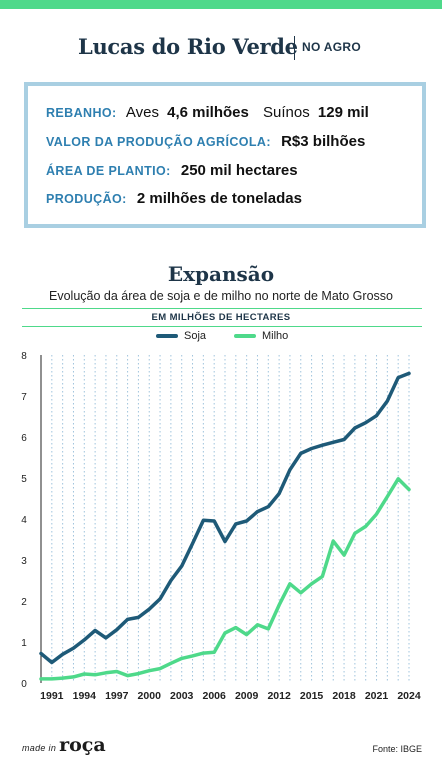 The height and width of the screenshot is (768, 442). I want to click on y-tick-label: 6, so click(24, 438).